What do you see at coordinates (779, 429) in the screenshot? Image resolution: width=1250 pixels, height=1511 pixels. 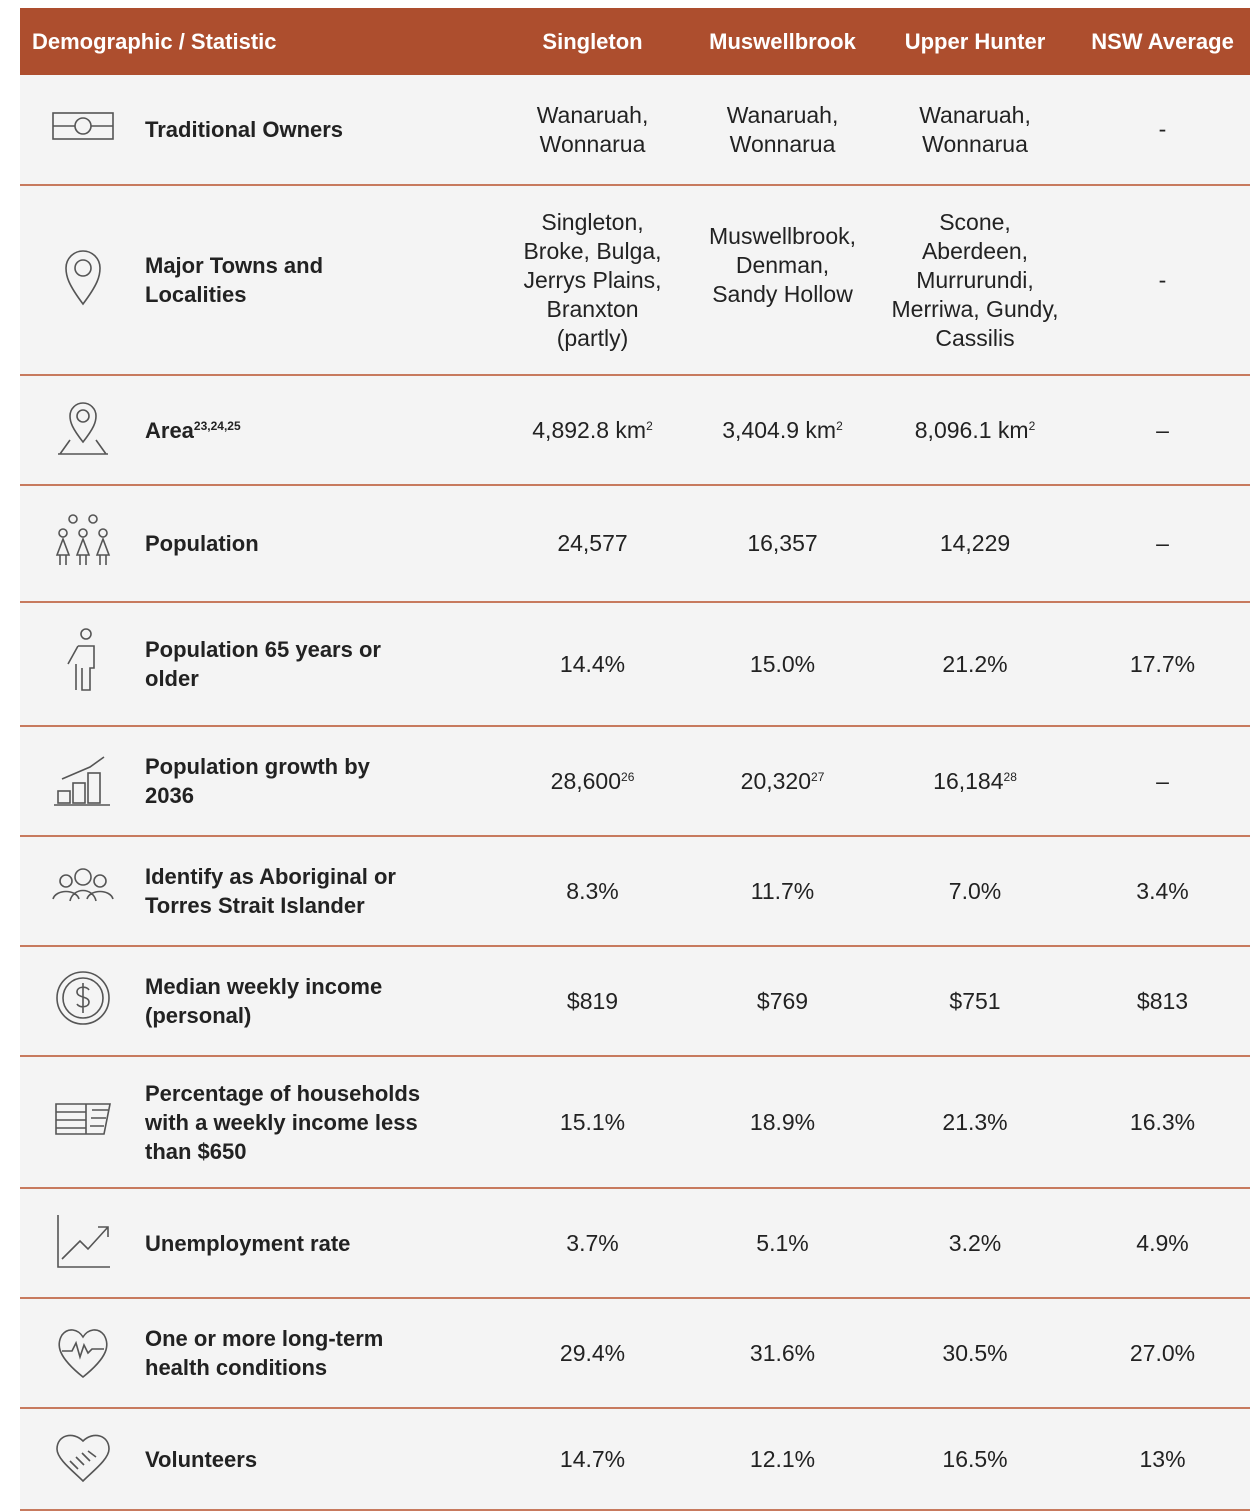 I see `cell-text: 3,404.9 km` at bounding box center [779, 429].